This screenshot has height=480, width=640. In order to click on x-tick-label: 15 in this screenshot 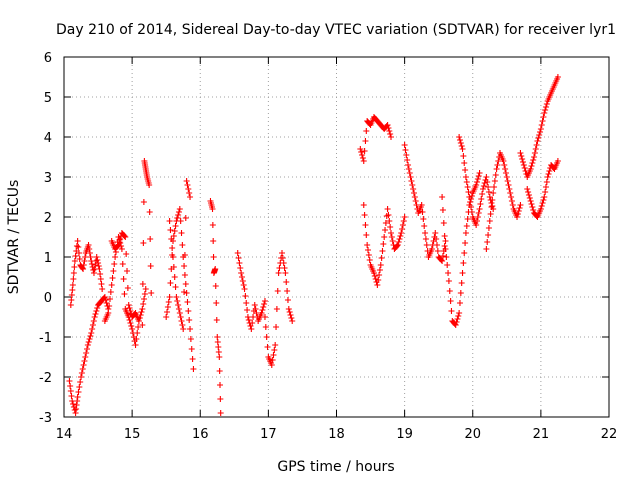, I will do `click(132, 434)`.